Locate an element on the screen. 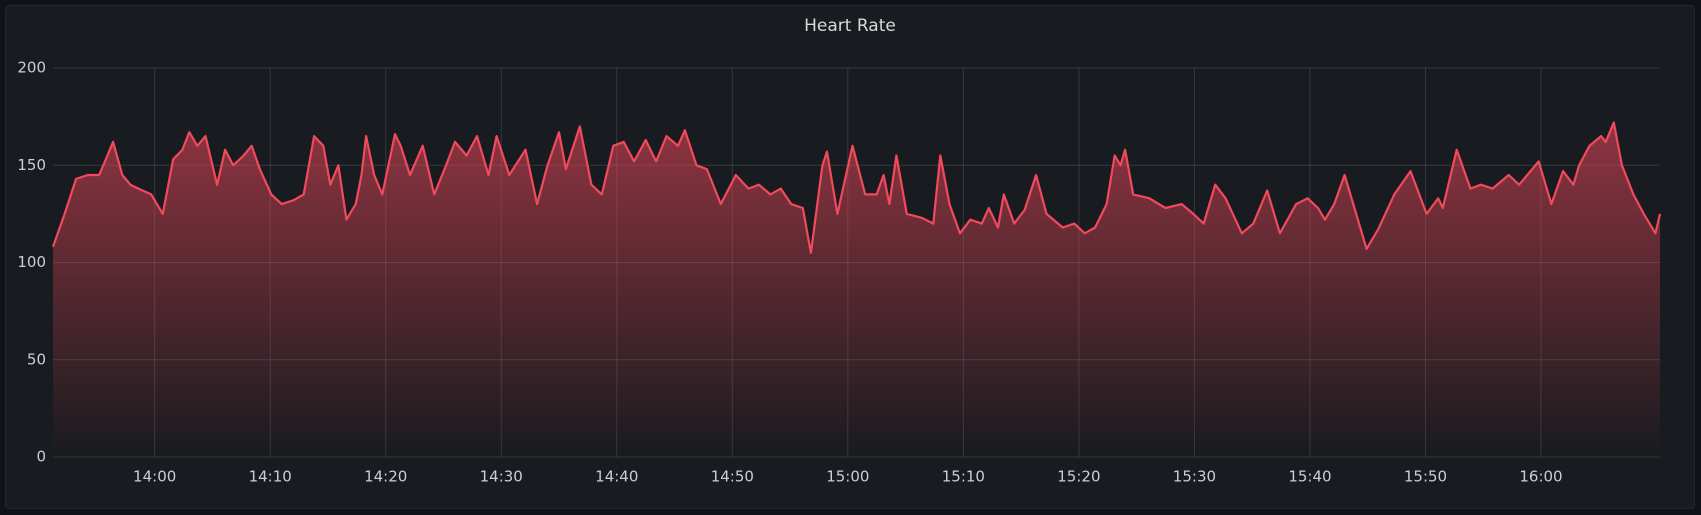  x-tick-label: 15:30 is located at coordinates (1194, 477).